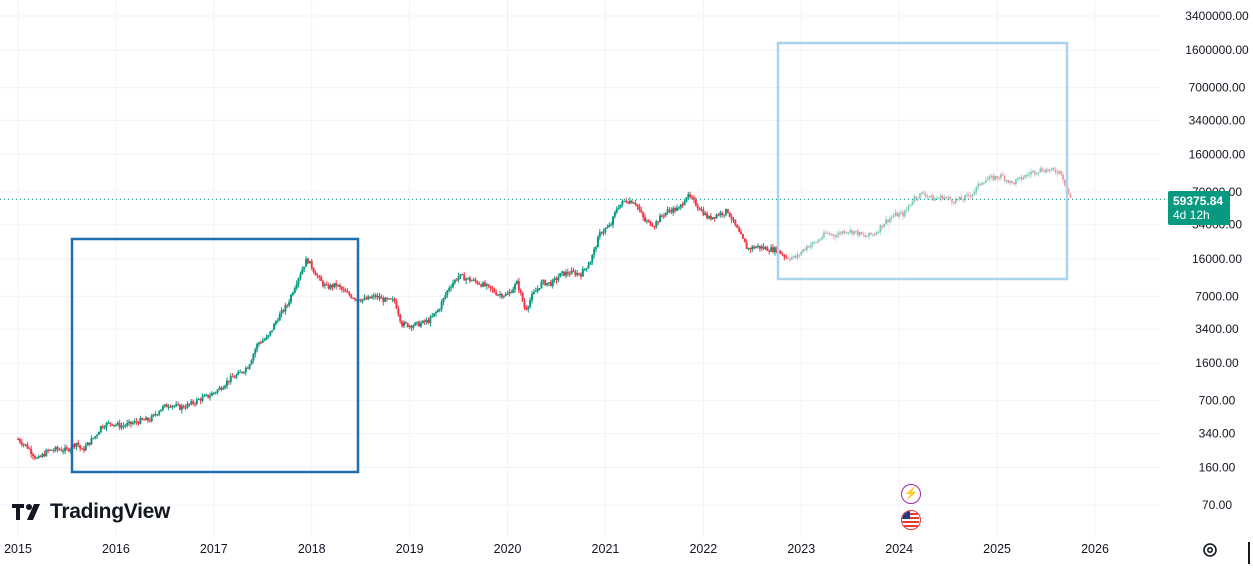 The width and height of the screenshot is (1253, 572). What do you see at coordinates (1217, 329) in the screenshot?
I see `y-tick-label: 3400.00` at bounding box center [1217, 329].